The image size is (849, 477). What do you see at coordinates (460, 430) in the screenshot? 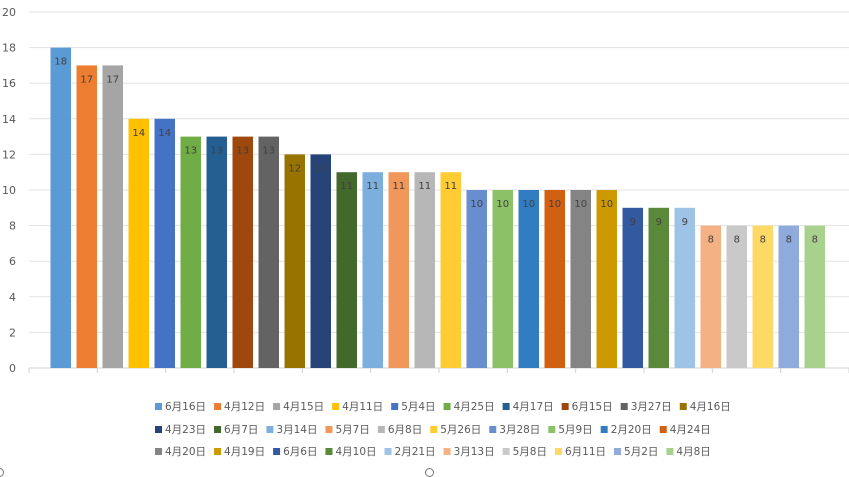
I see `legend-entry: 5月26日` at bounding box center [460, 430].